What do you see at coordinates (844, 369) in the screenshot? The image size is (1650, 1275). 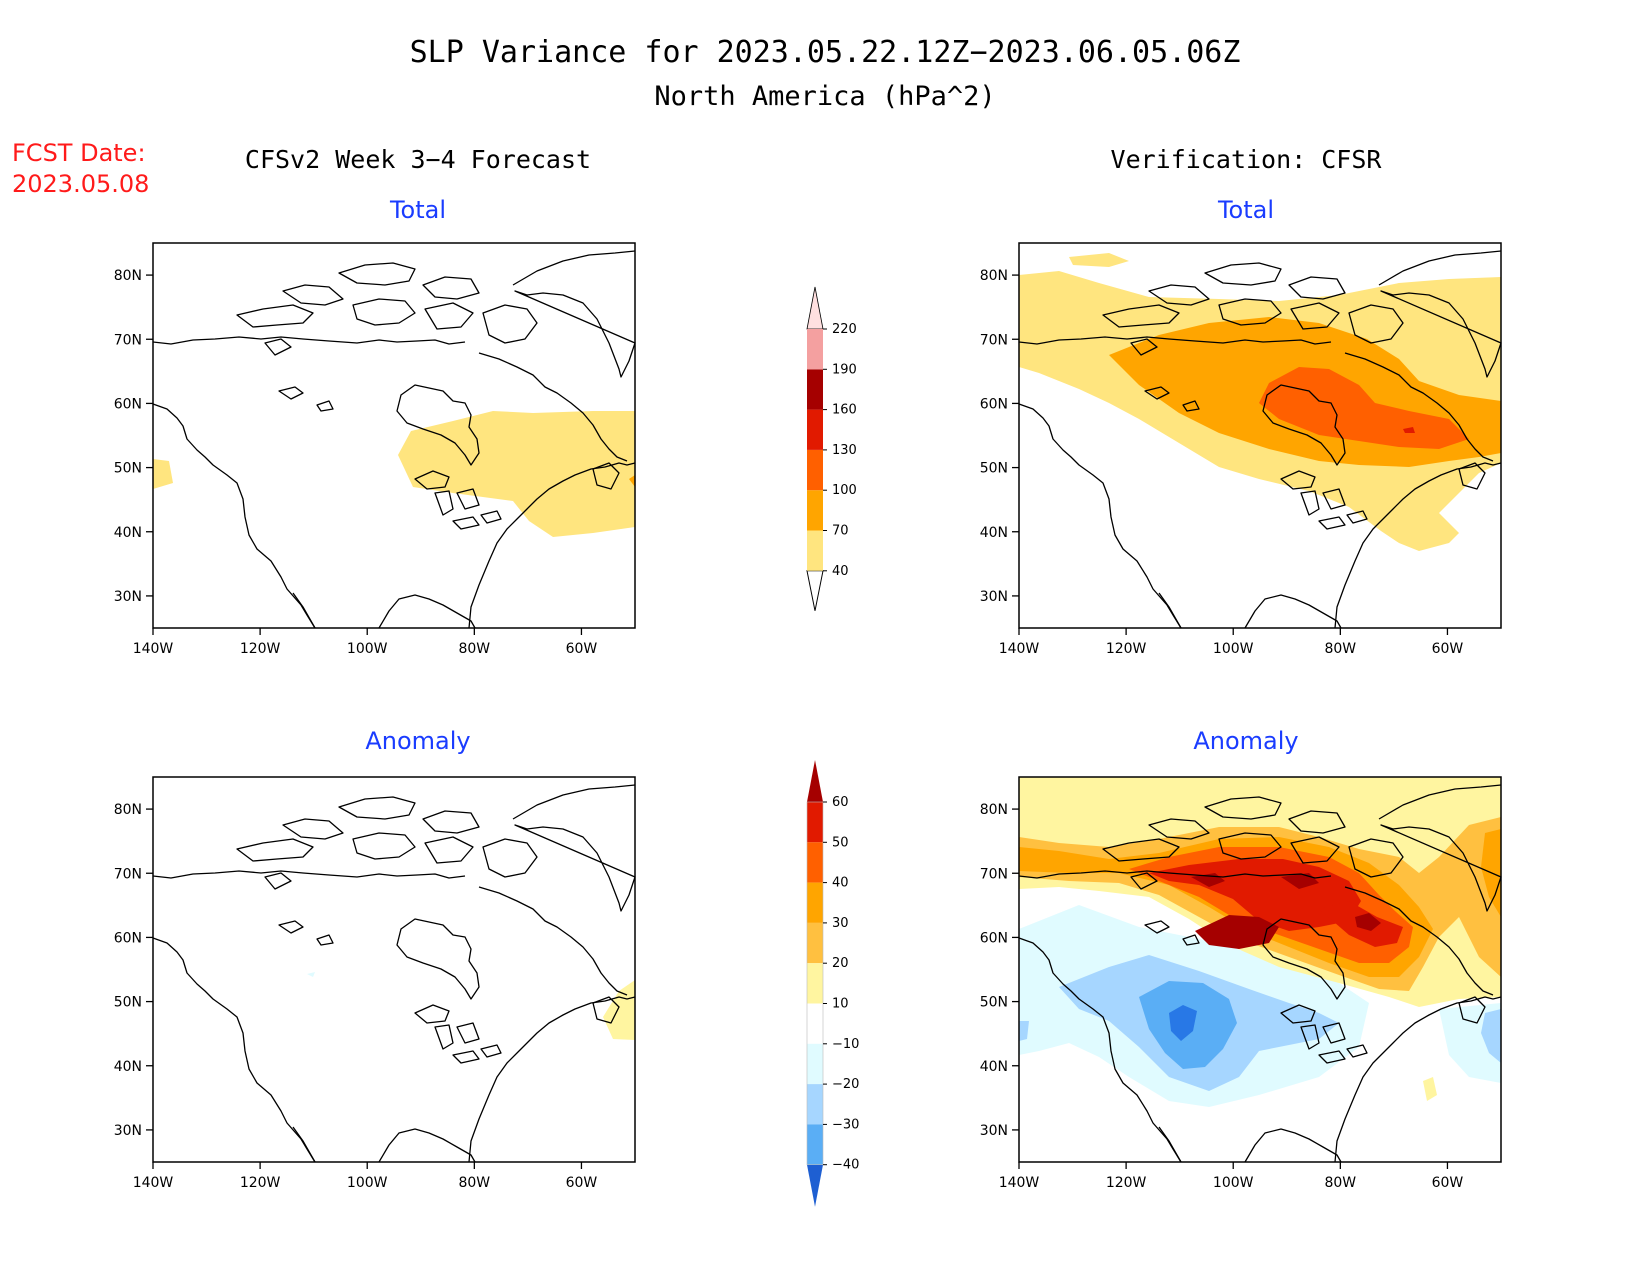 I see `colorbar-level-label: 190` at bounding box center [844, 369].